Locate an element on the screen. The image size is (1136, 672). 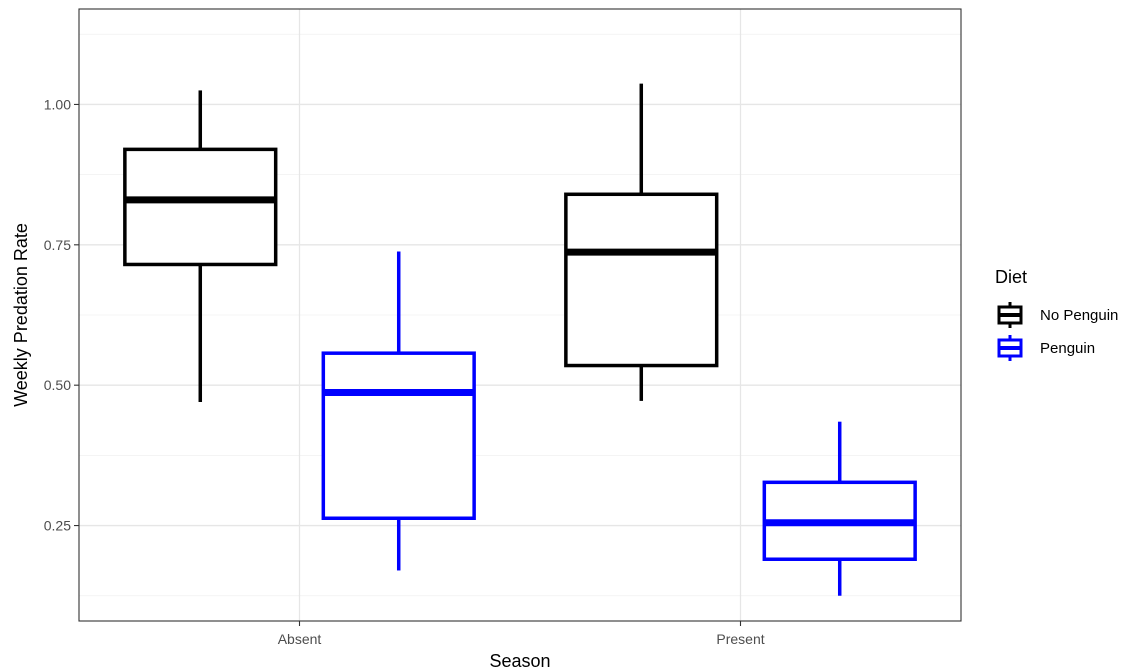
legend-item-penguin: Penguin is located at coordinates (1046, 348).